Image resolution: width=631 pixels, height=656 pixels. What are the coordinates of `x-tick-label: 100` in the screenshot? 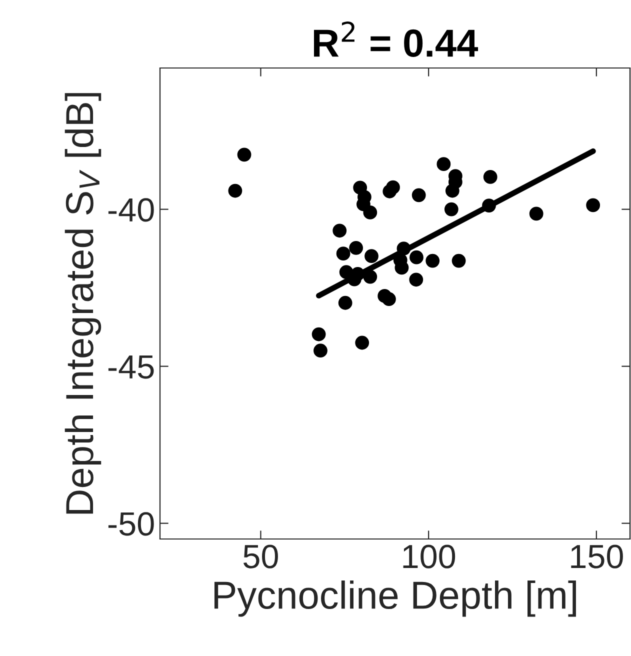 It's located at (429, 556).